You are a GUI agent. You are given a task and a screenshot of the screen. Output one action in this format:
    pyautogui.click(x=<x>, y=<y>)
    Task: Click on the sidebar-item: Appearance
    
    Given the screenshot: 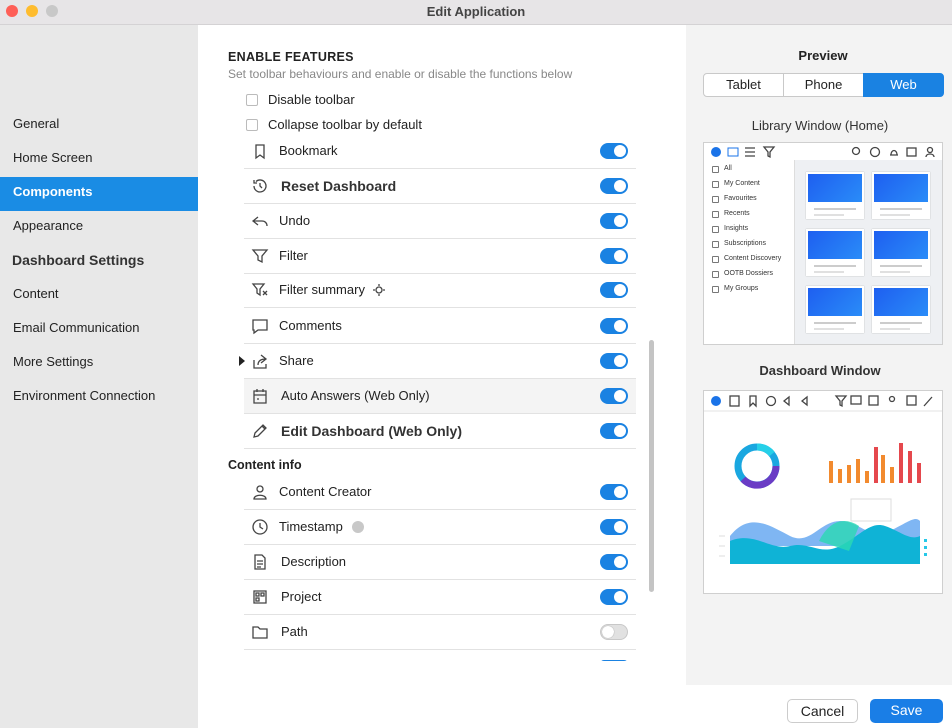 What is the action you would take?
    pyautogui.click(x=48, y=225)
    